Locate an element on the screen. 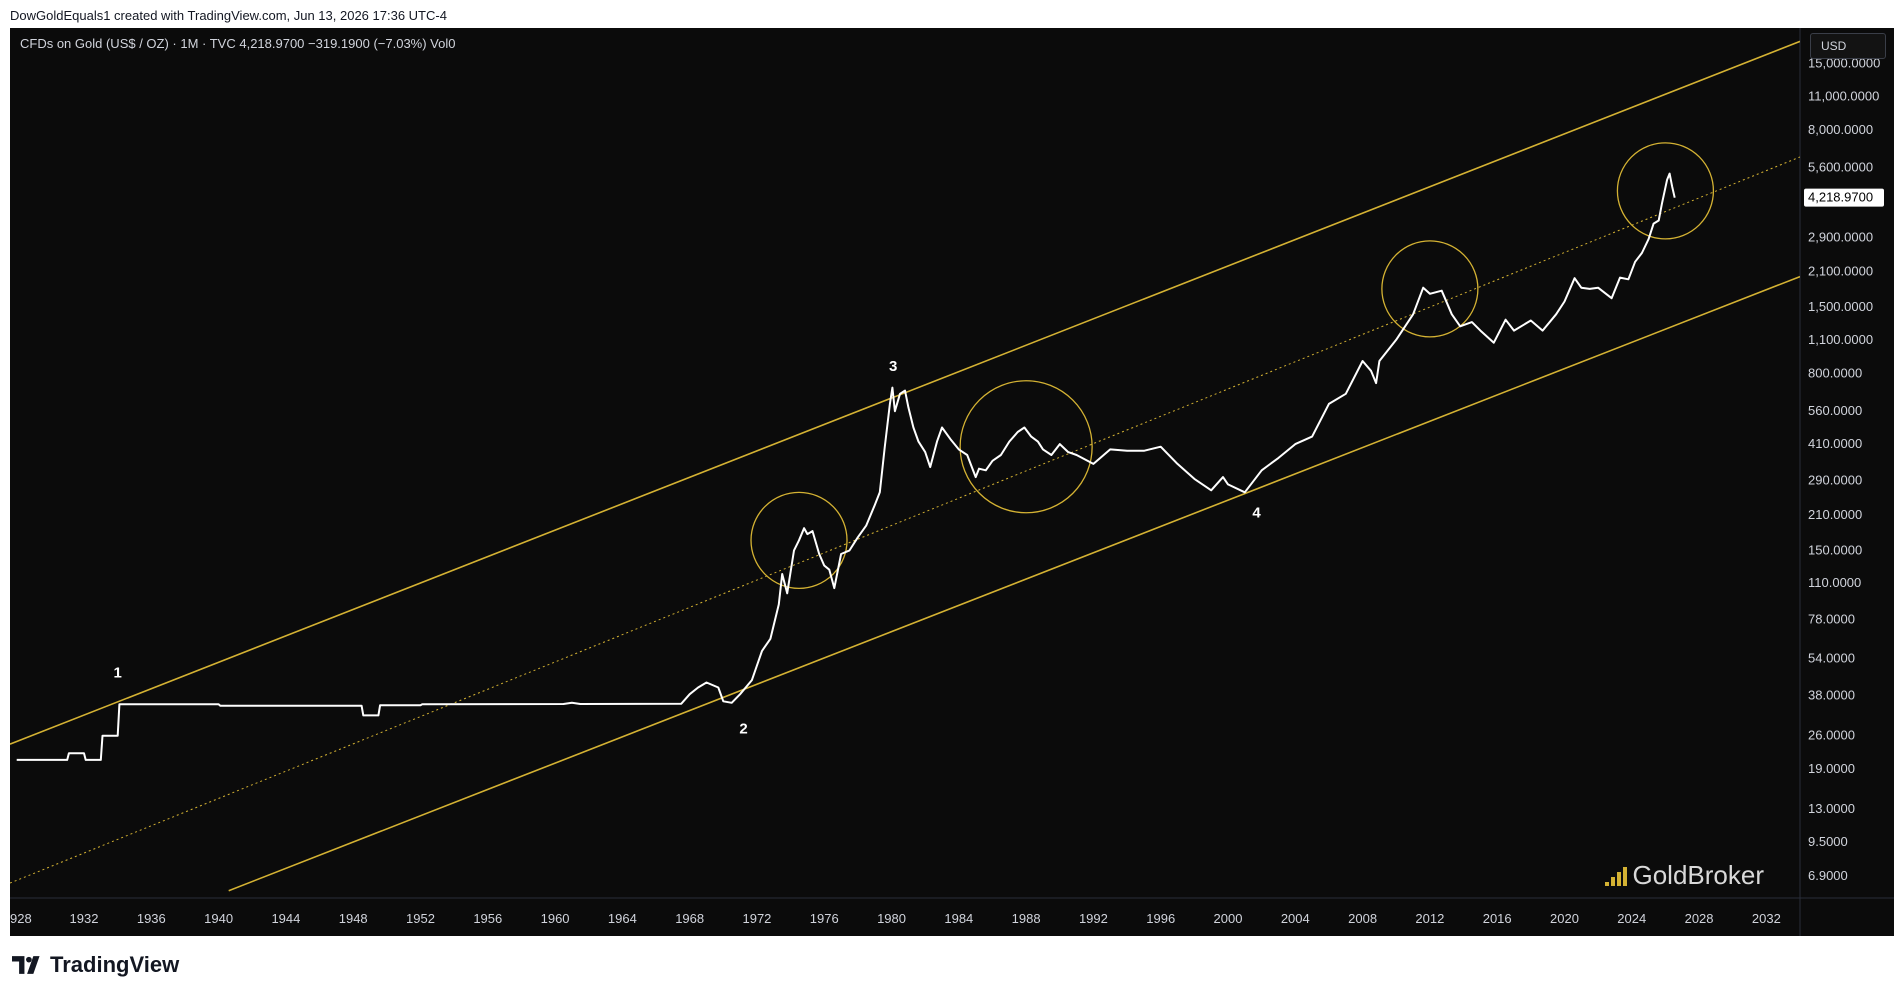 The width and height of the screenshot is (1900, 1000). x-tick-label: 1940 is located at coordinates (218, 918).